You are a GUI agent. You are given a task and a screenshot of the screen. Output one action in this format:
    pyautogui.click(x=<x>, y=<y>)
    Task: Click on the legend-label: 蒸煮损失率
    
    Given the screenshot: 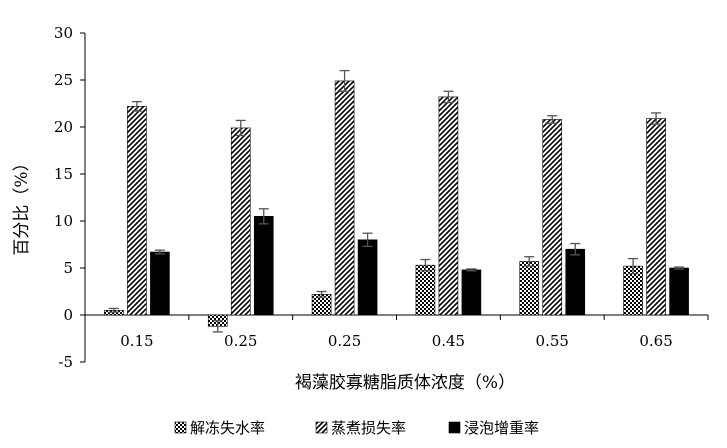 What is the action you would take?
    pyautogui.click(x=368, y=428)
    